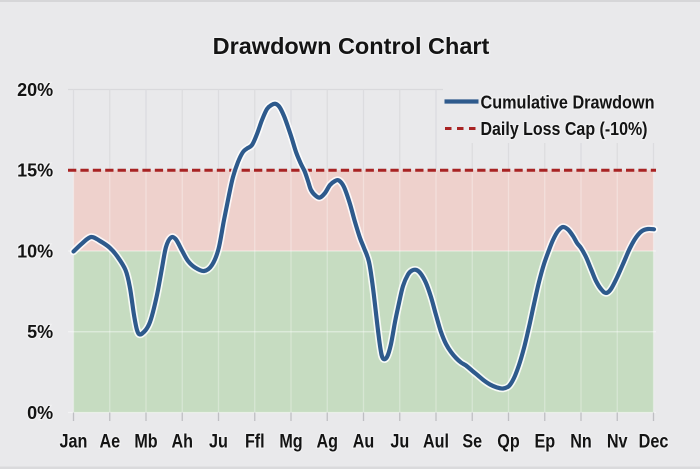 The image size is (700, 469). Describe the element at coordinates (40, 332) in the screenshot. I see `svg-text: 5%` at that location.